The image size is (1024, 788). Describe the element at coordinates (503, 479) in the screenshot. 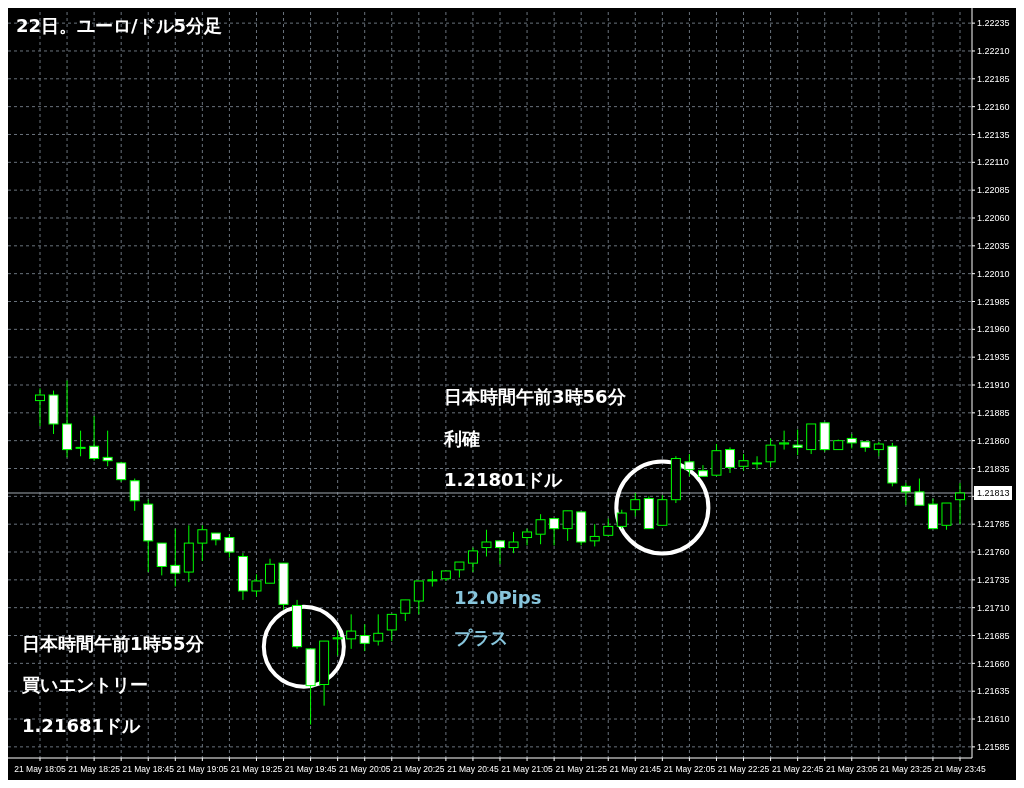

I see `annotation: 1.21801ドル` at that location.